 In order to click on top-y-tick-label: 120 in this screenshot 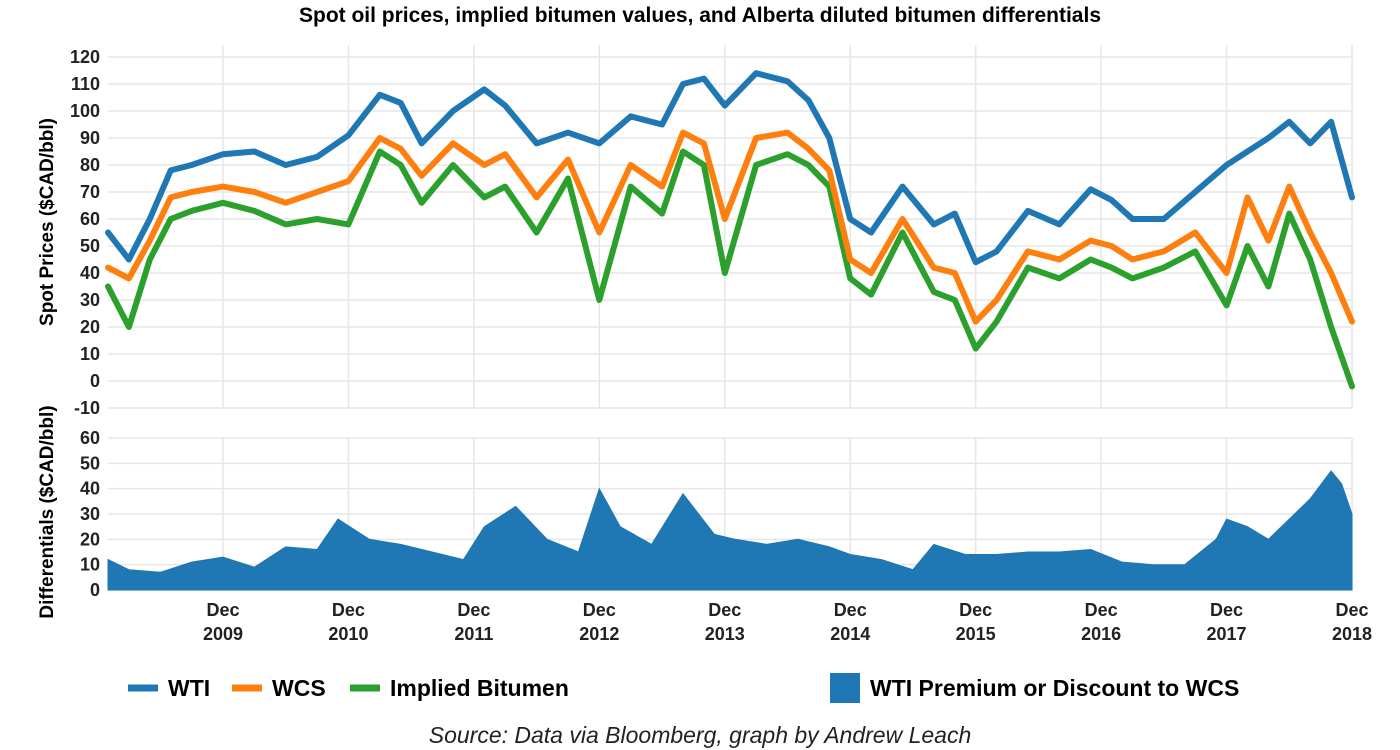, I will do `click(85, 57)`.